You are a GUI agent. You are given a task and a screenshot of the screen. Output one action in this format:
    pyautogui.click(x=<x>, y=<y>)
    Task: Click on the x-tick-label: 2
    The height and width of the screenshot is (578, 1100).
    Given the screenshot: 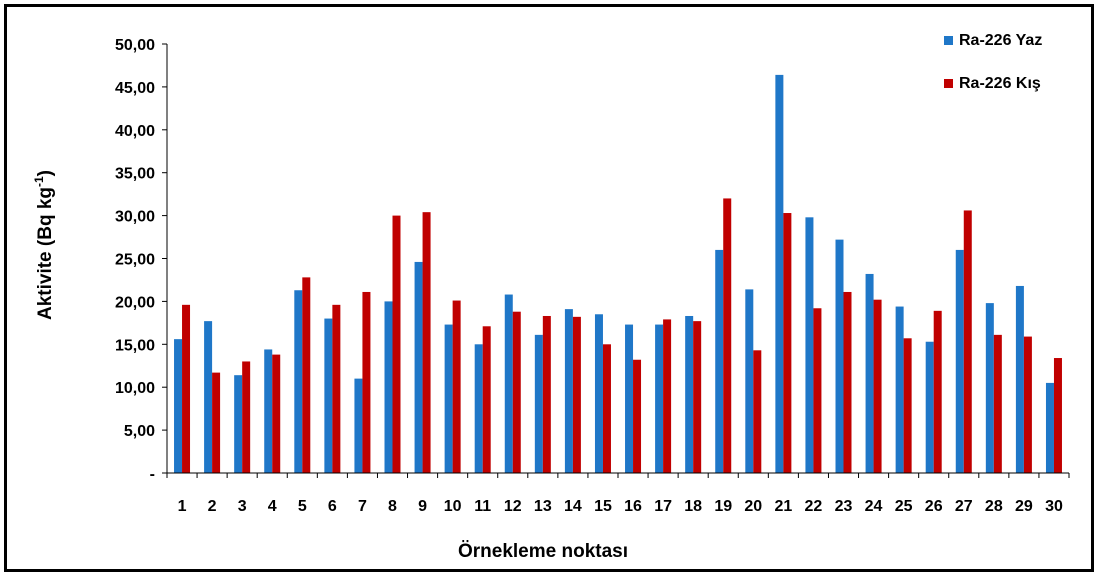 What is the action you would take?
    pyautogui.click(x=212, y=506)
    